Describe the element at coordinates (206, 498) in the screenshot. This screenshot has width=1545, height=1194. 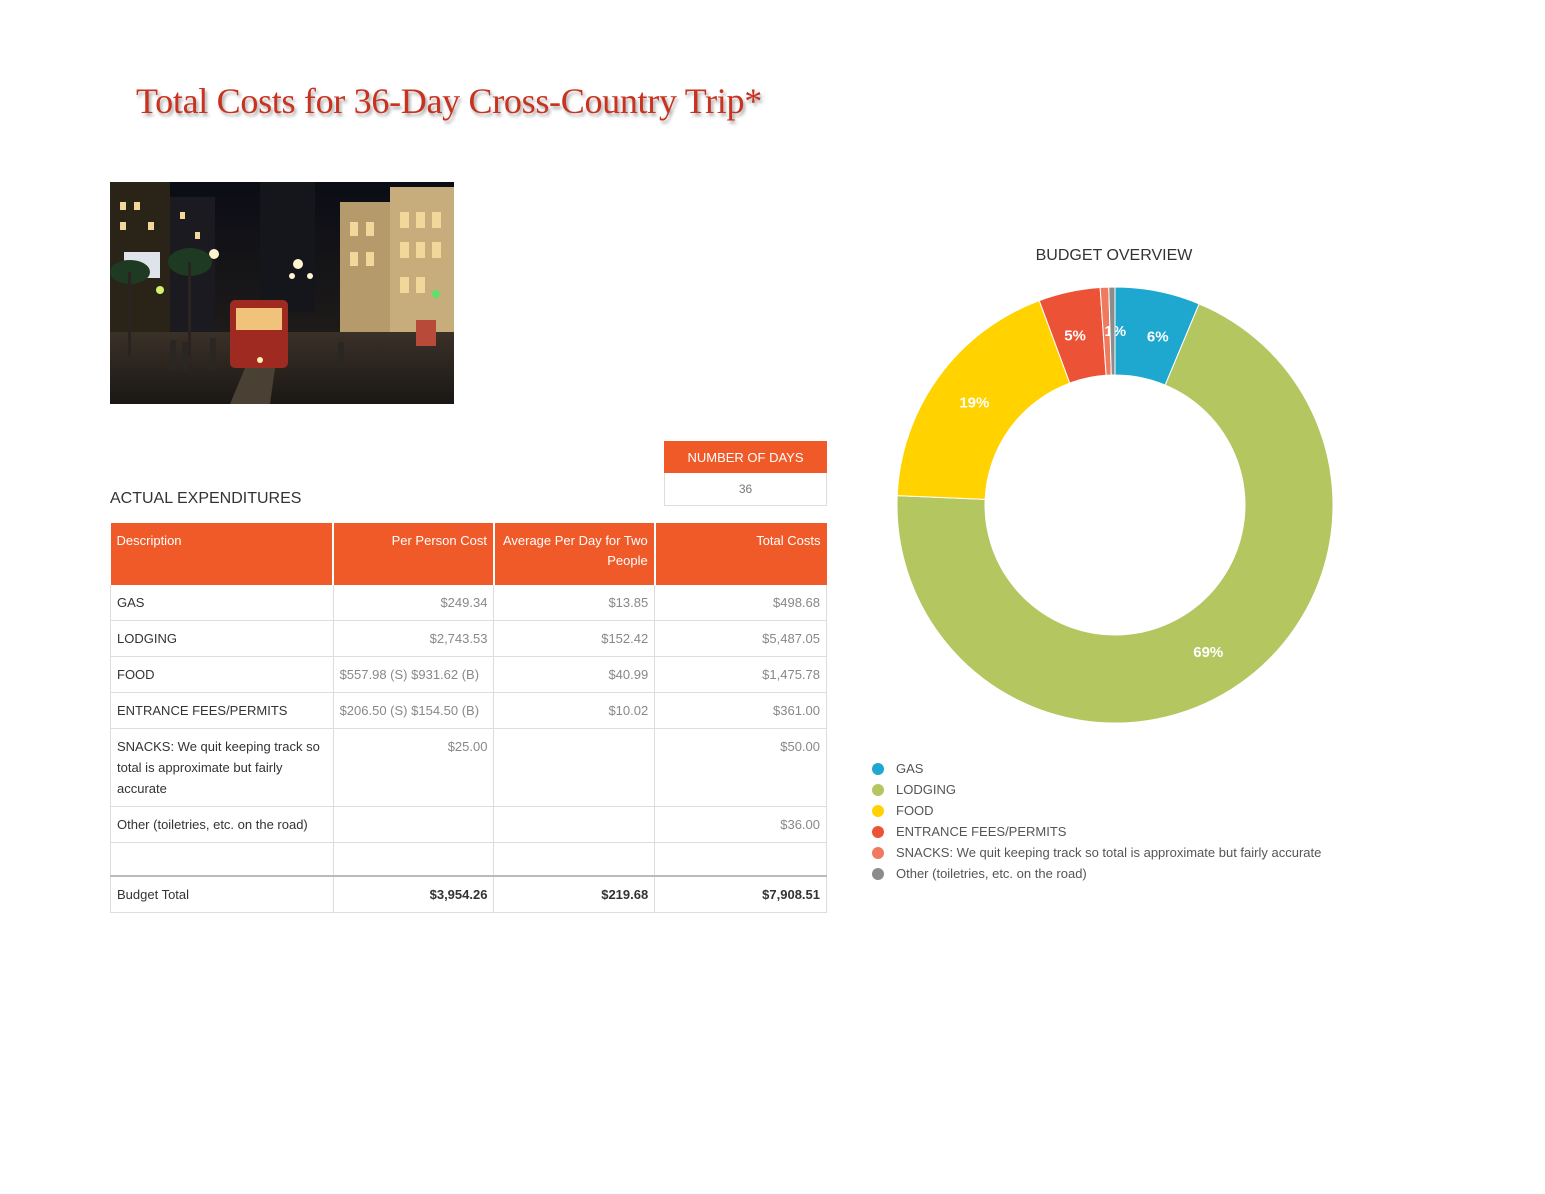
I see `section-label: ACTUAL EXPENDITURES` at that location.